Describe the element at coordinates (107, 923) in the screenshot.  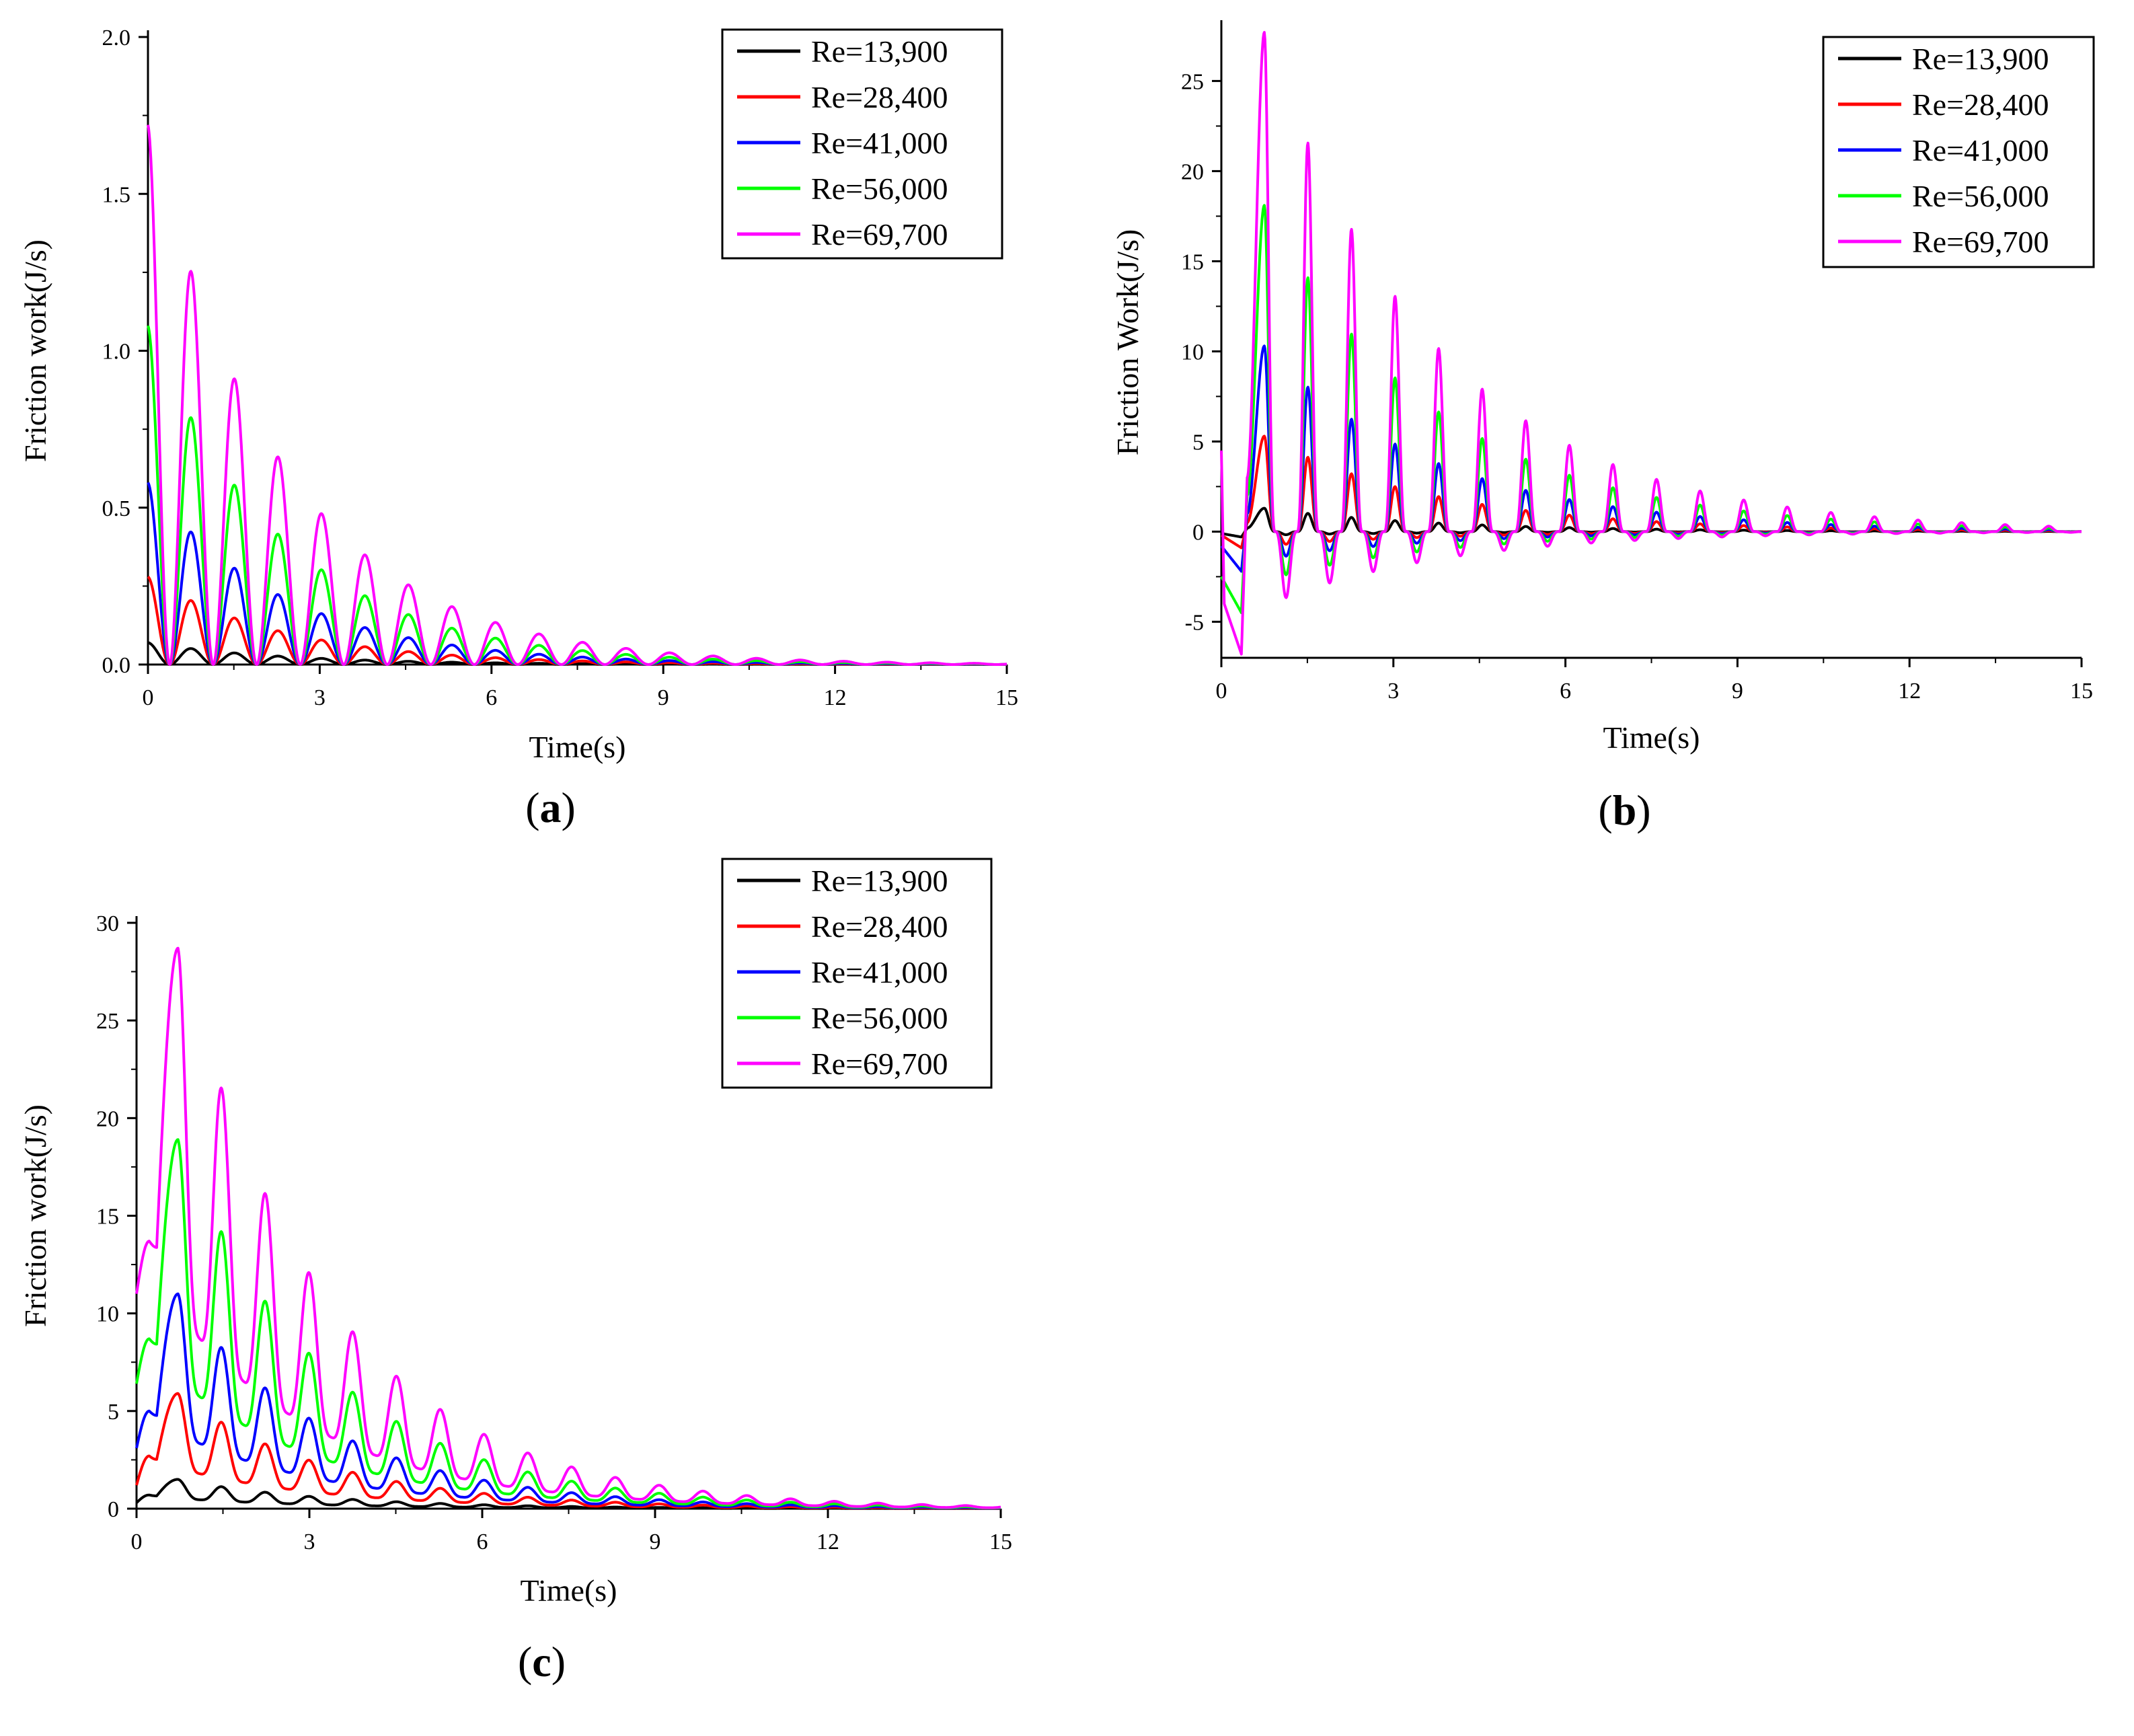
I see `y-tick-label: 30` at that location.